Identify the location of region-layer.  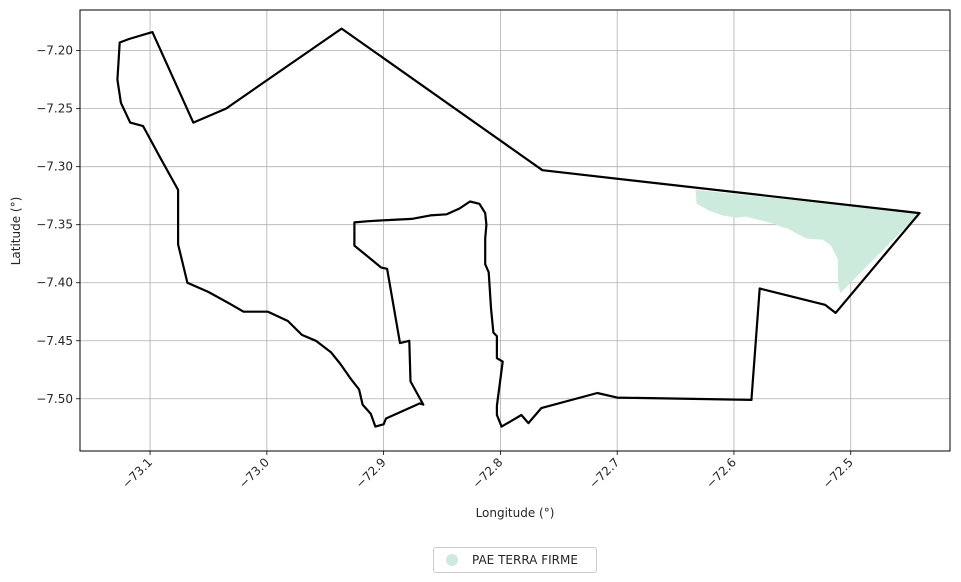
(807, 241).